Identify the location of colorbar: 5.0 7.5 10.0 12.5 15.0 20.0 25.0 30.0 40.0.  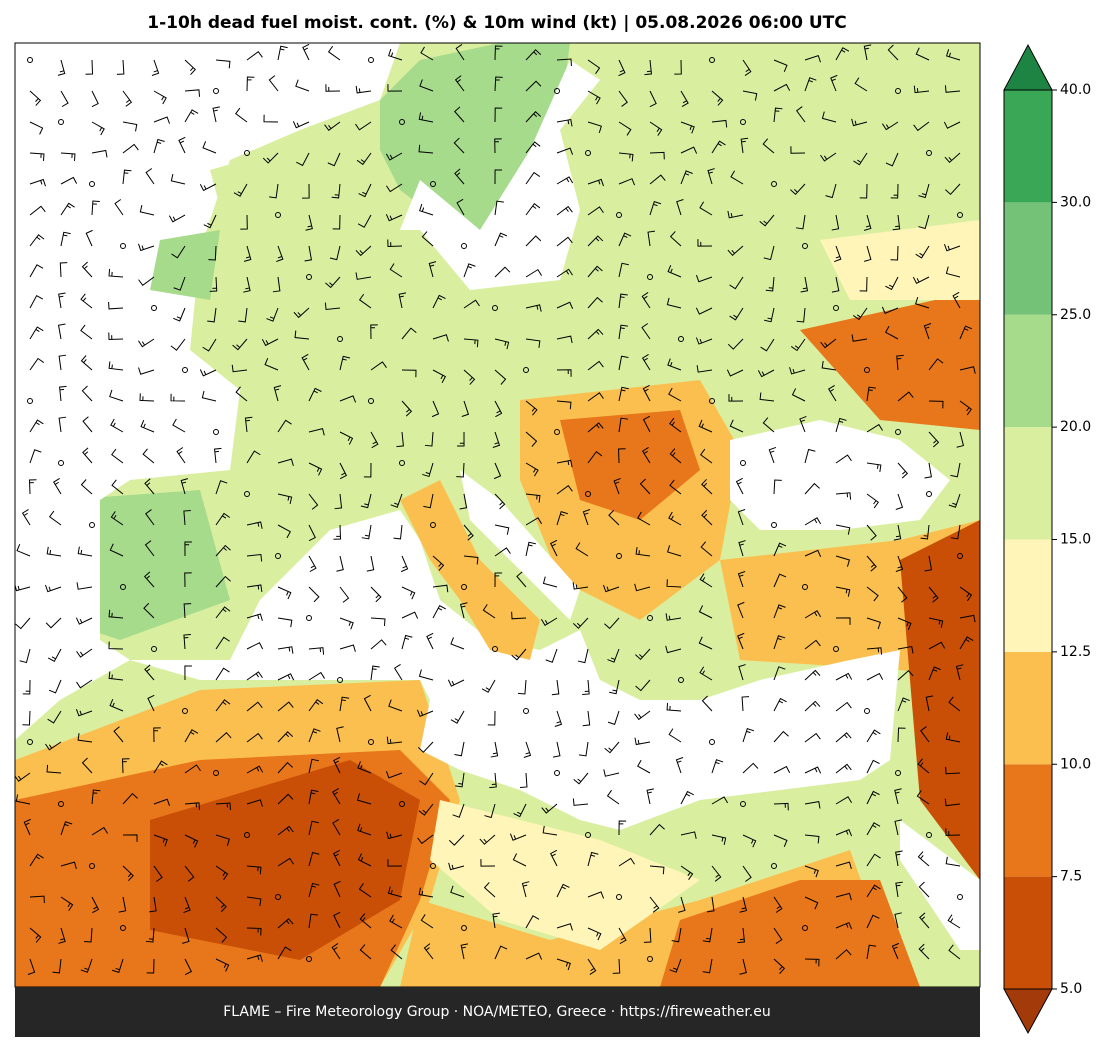
(1047, 539).